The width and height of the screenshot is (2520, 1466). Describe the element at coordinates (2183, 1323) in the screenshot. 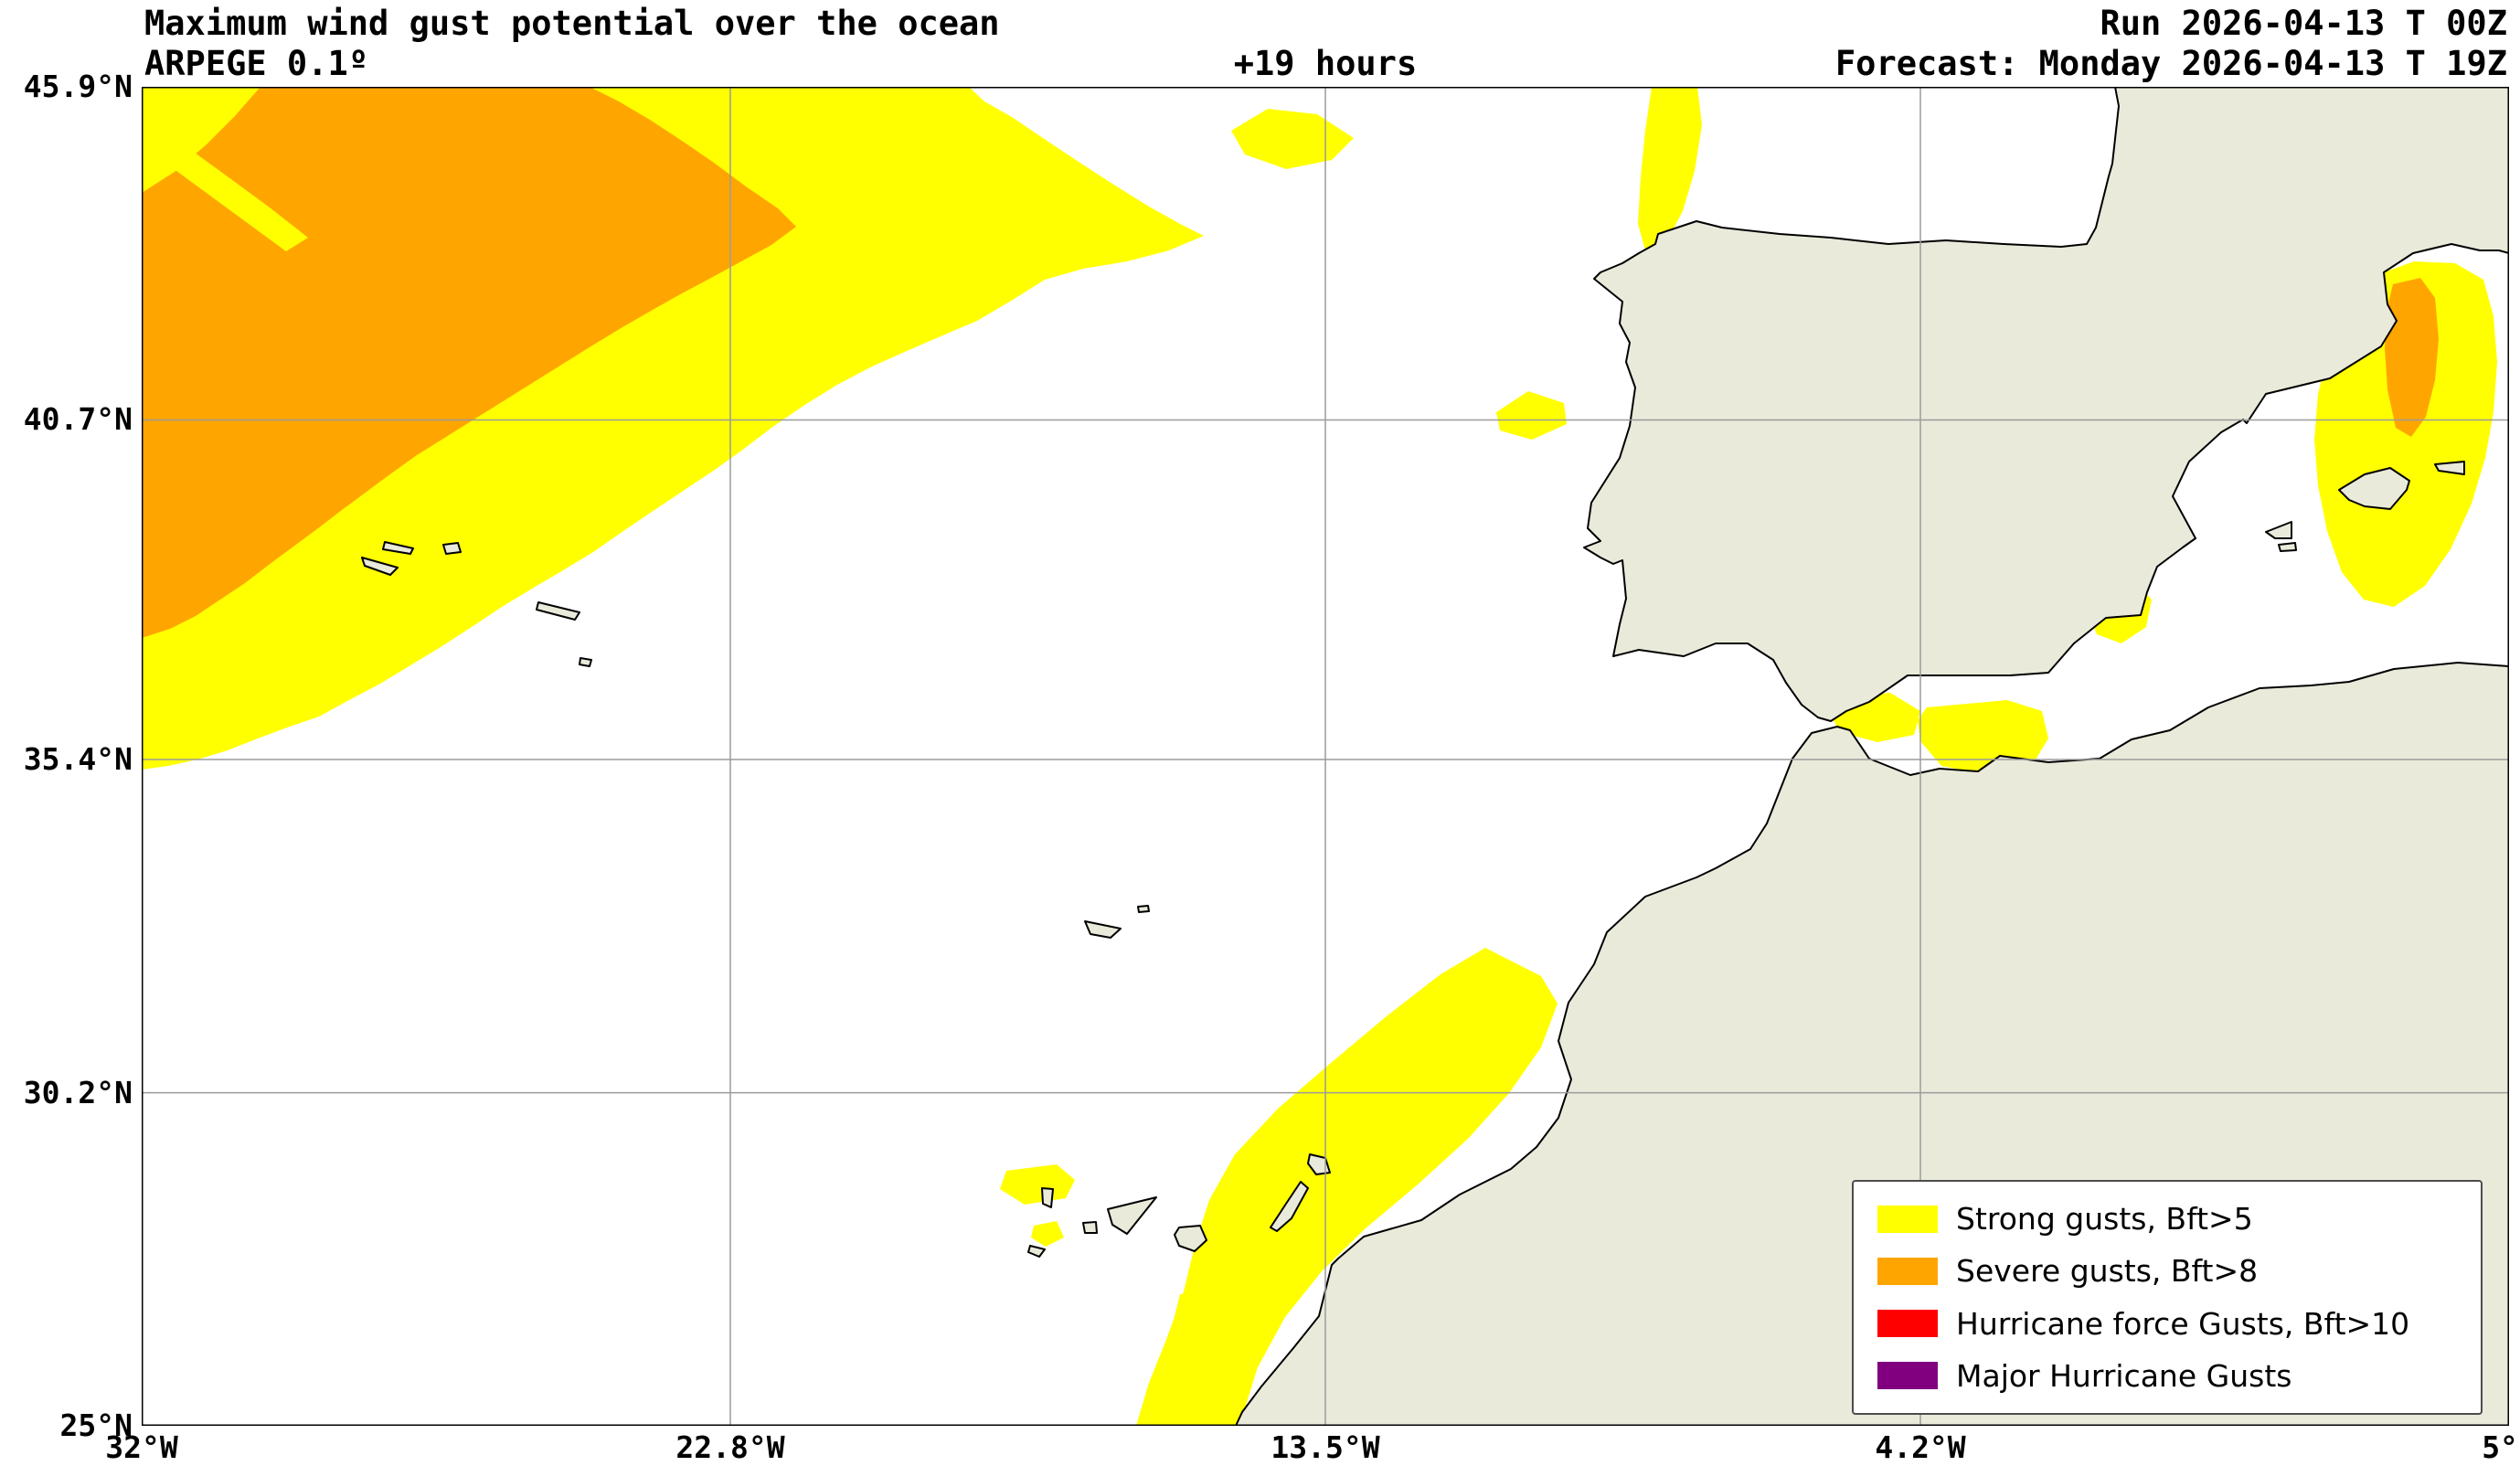

I see `legend-label-hurricane: Hurricane force Gusts, Bft>10` at that location.